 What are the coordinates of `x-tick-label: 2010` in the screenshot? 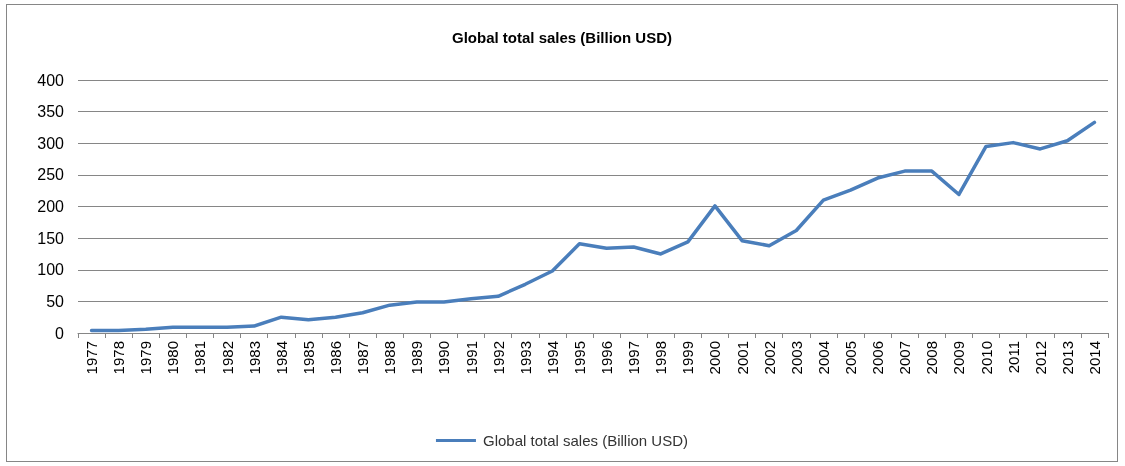 It's located at (986, 358).